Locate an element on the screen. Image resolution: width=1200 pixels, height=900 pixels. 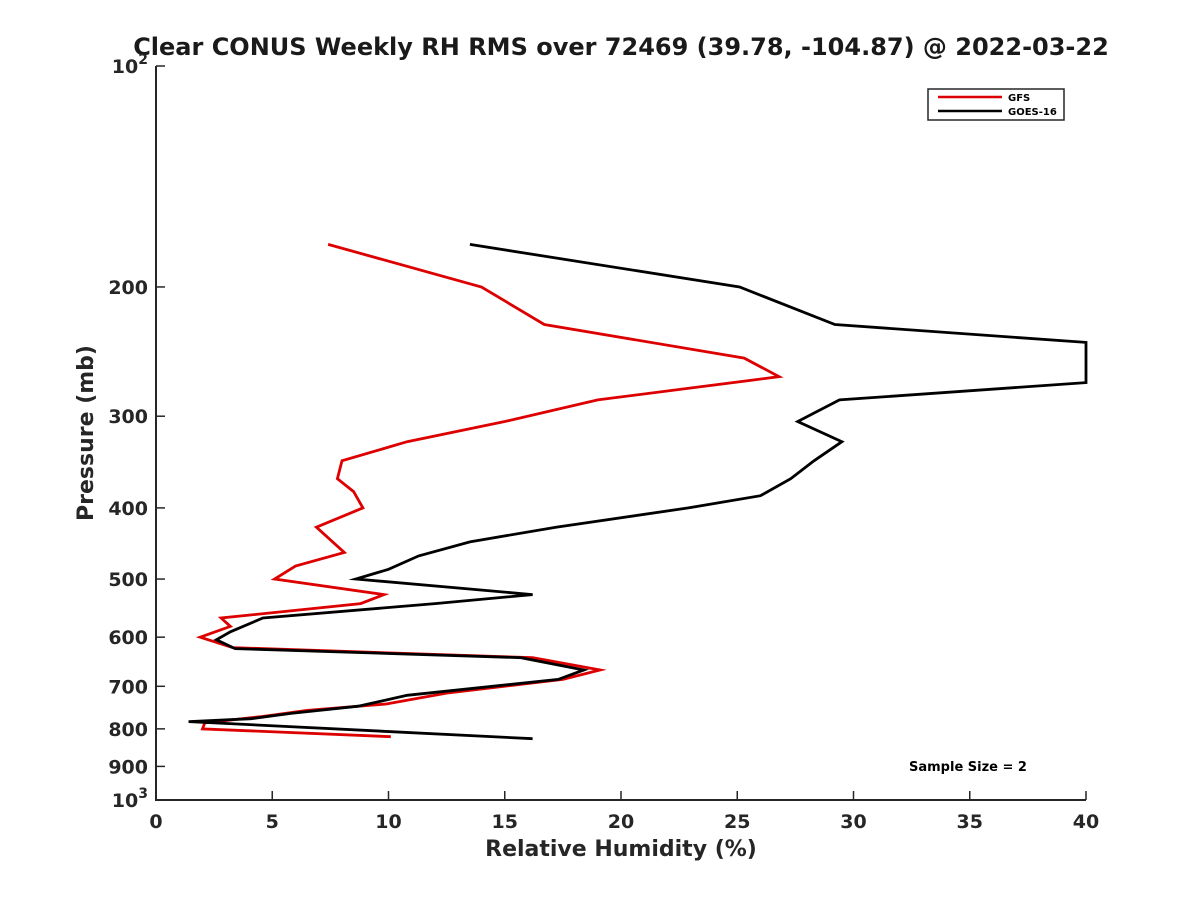
y-tick-label-900: 900 is located at coordinates (128, 767).